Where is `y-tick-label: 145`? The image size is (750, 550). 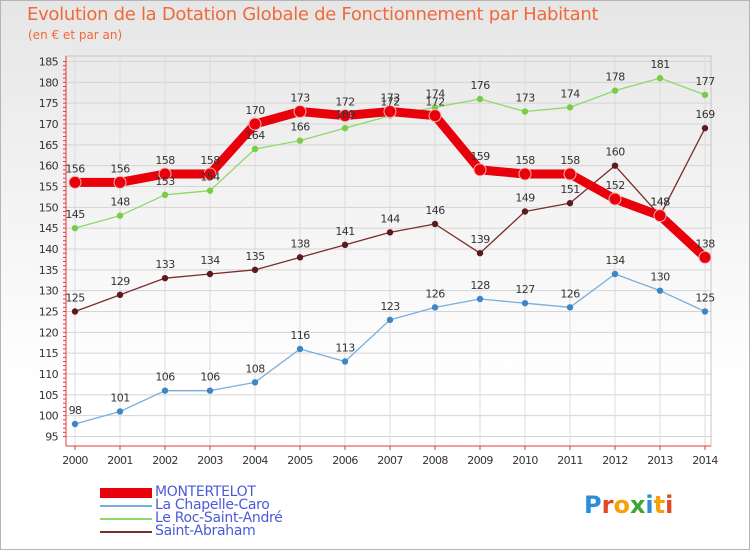
y-tick-label: 145 is located at coordinates (49, 228).